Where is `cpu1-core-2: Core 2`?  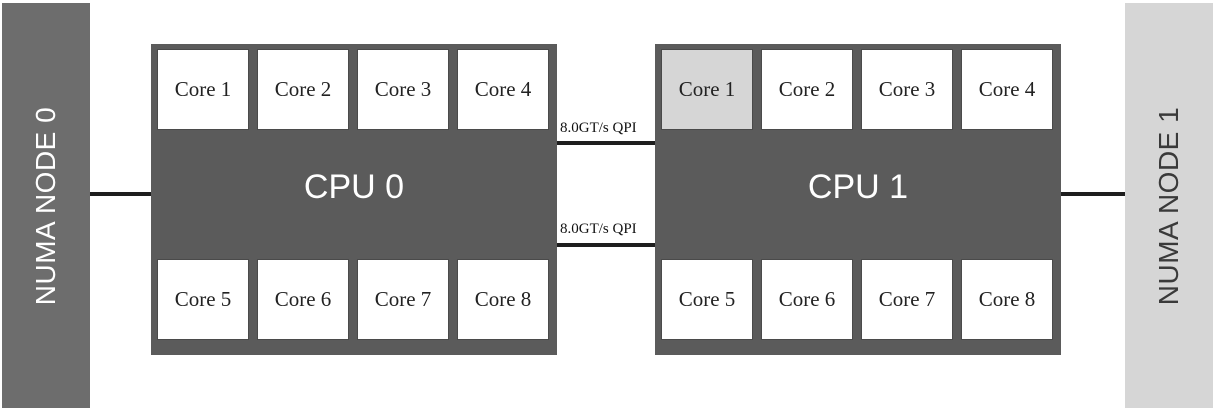
cpu1-core-2: Core 2 is located at coordinates (807, 89).